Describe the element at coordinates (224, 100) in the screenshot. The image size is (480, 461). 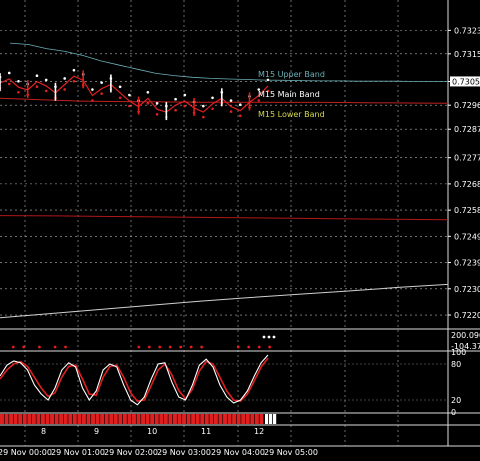
I see `red-band-line` at that location.